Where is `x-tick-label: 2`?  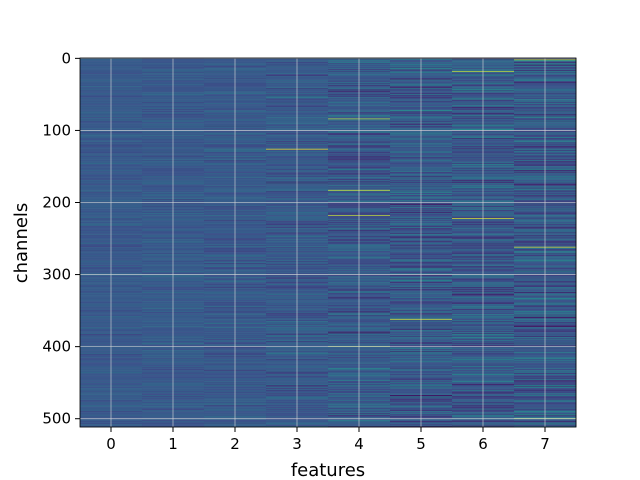 x-tick-label: 2 is located at coordinates (235, 444).